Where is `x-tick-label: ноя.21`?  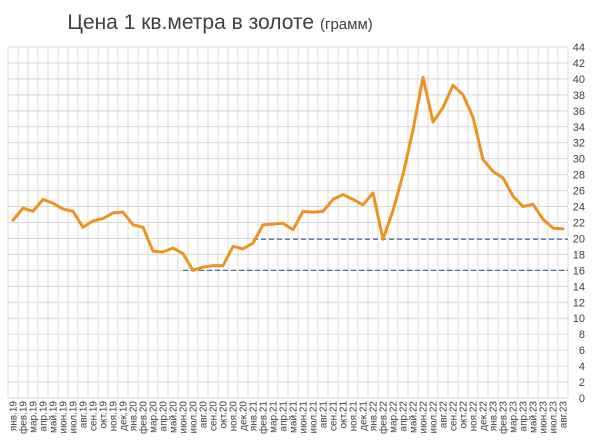
x-tick-label: ноя.21 is located at coordinates (354, 416).